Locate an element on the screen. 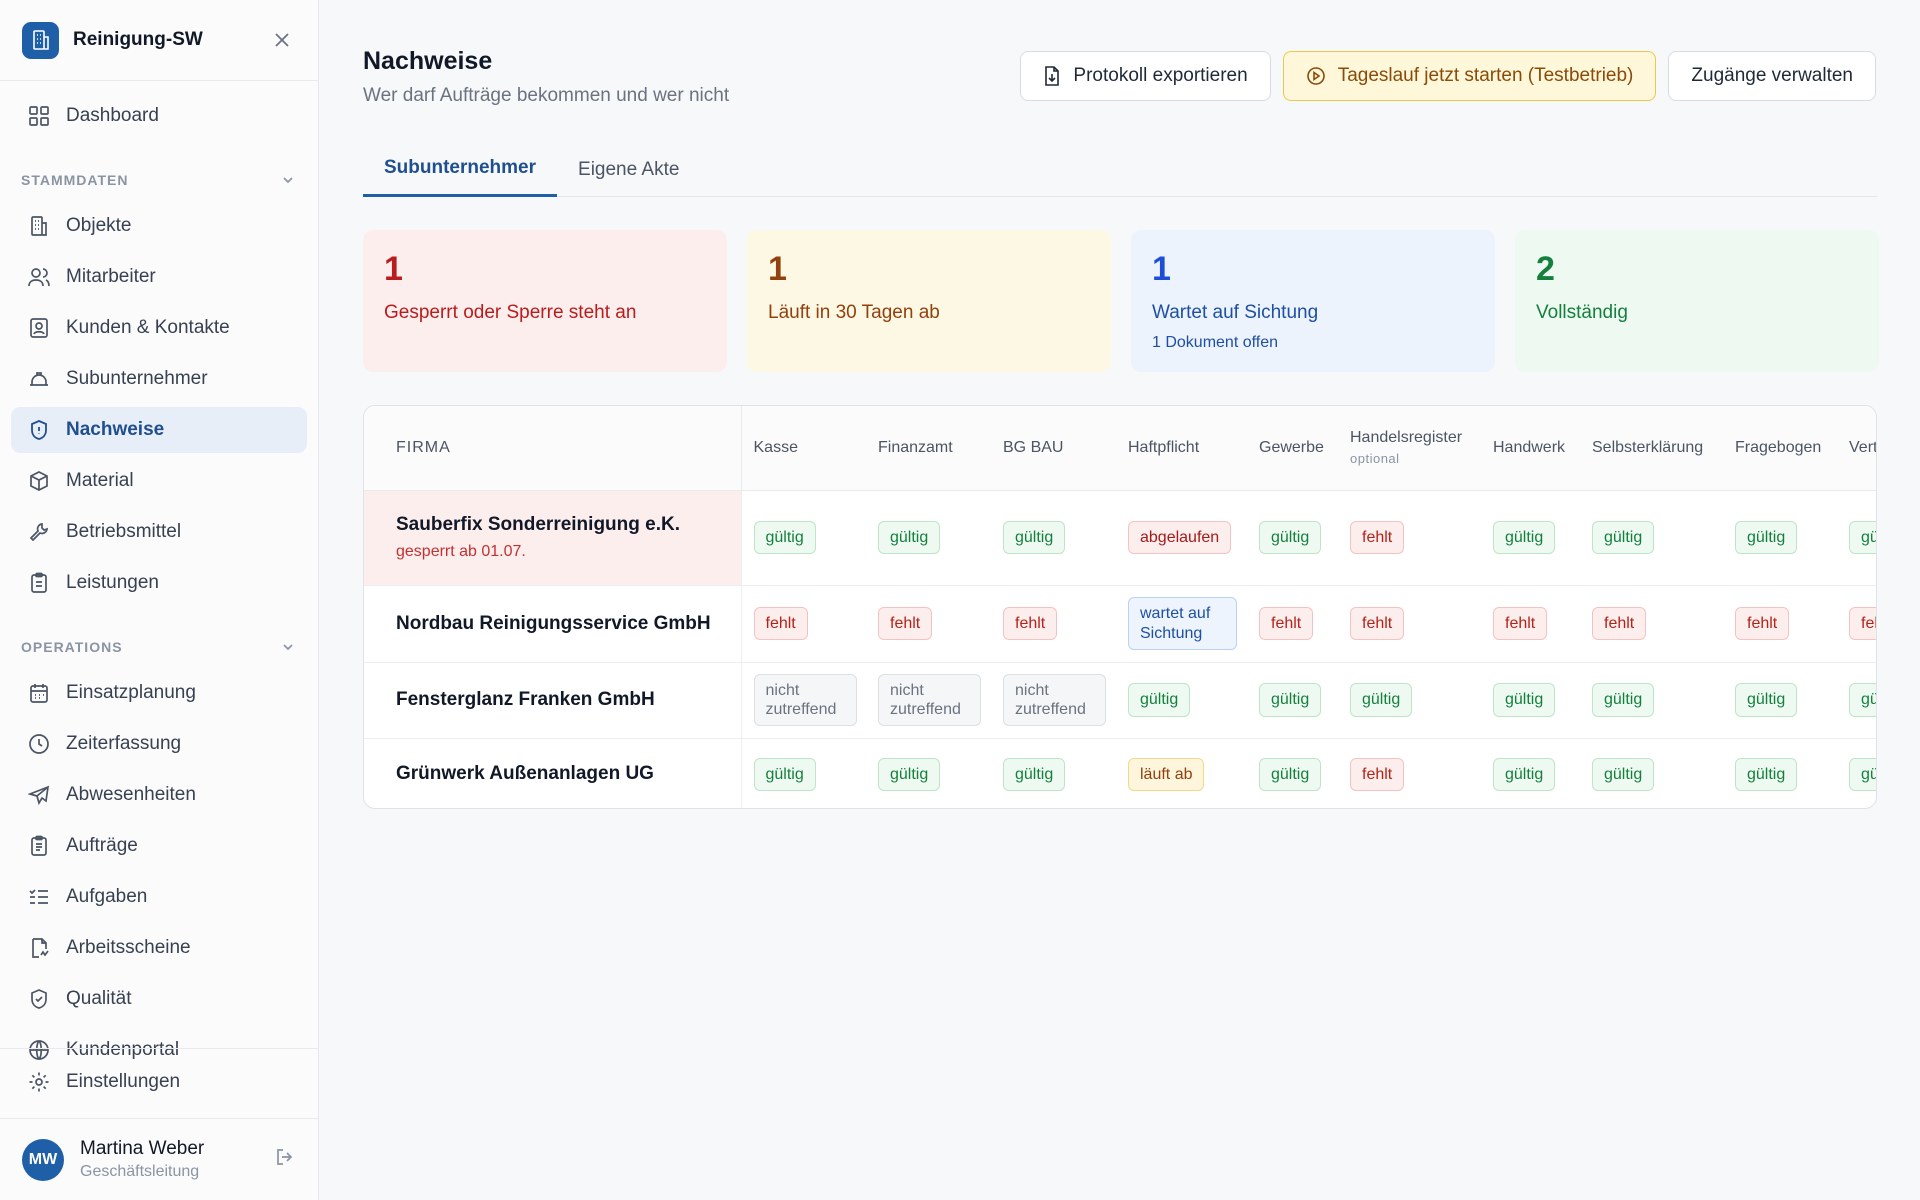  status-badge: wartet auf Sichtung is located at coordinates (1182, 623).